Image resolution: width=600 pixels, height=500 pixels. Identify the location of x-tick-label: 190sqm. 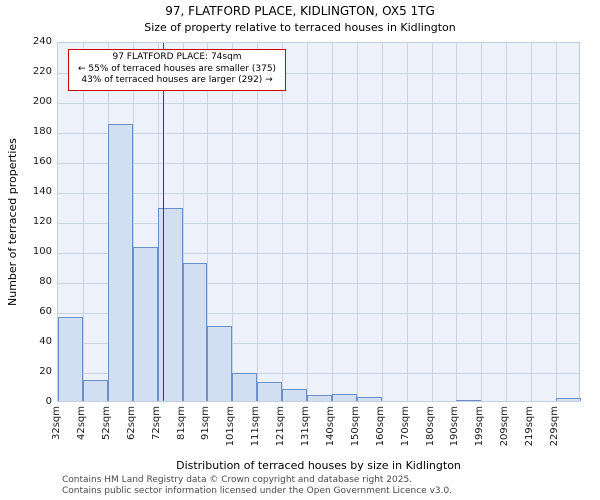
(455, 426).